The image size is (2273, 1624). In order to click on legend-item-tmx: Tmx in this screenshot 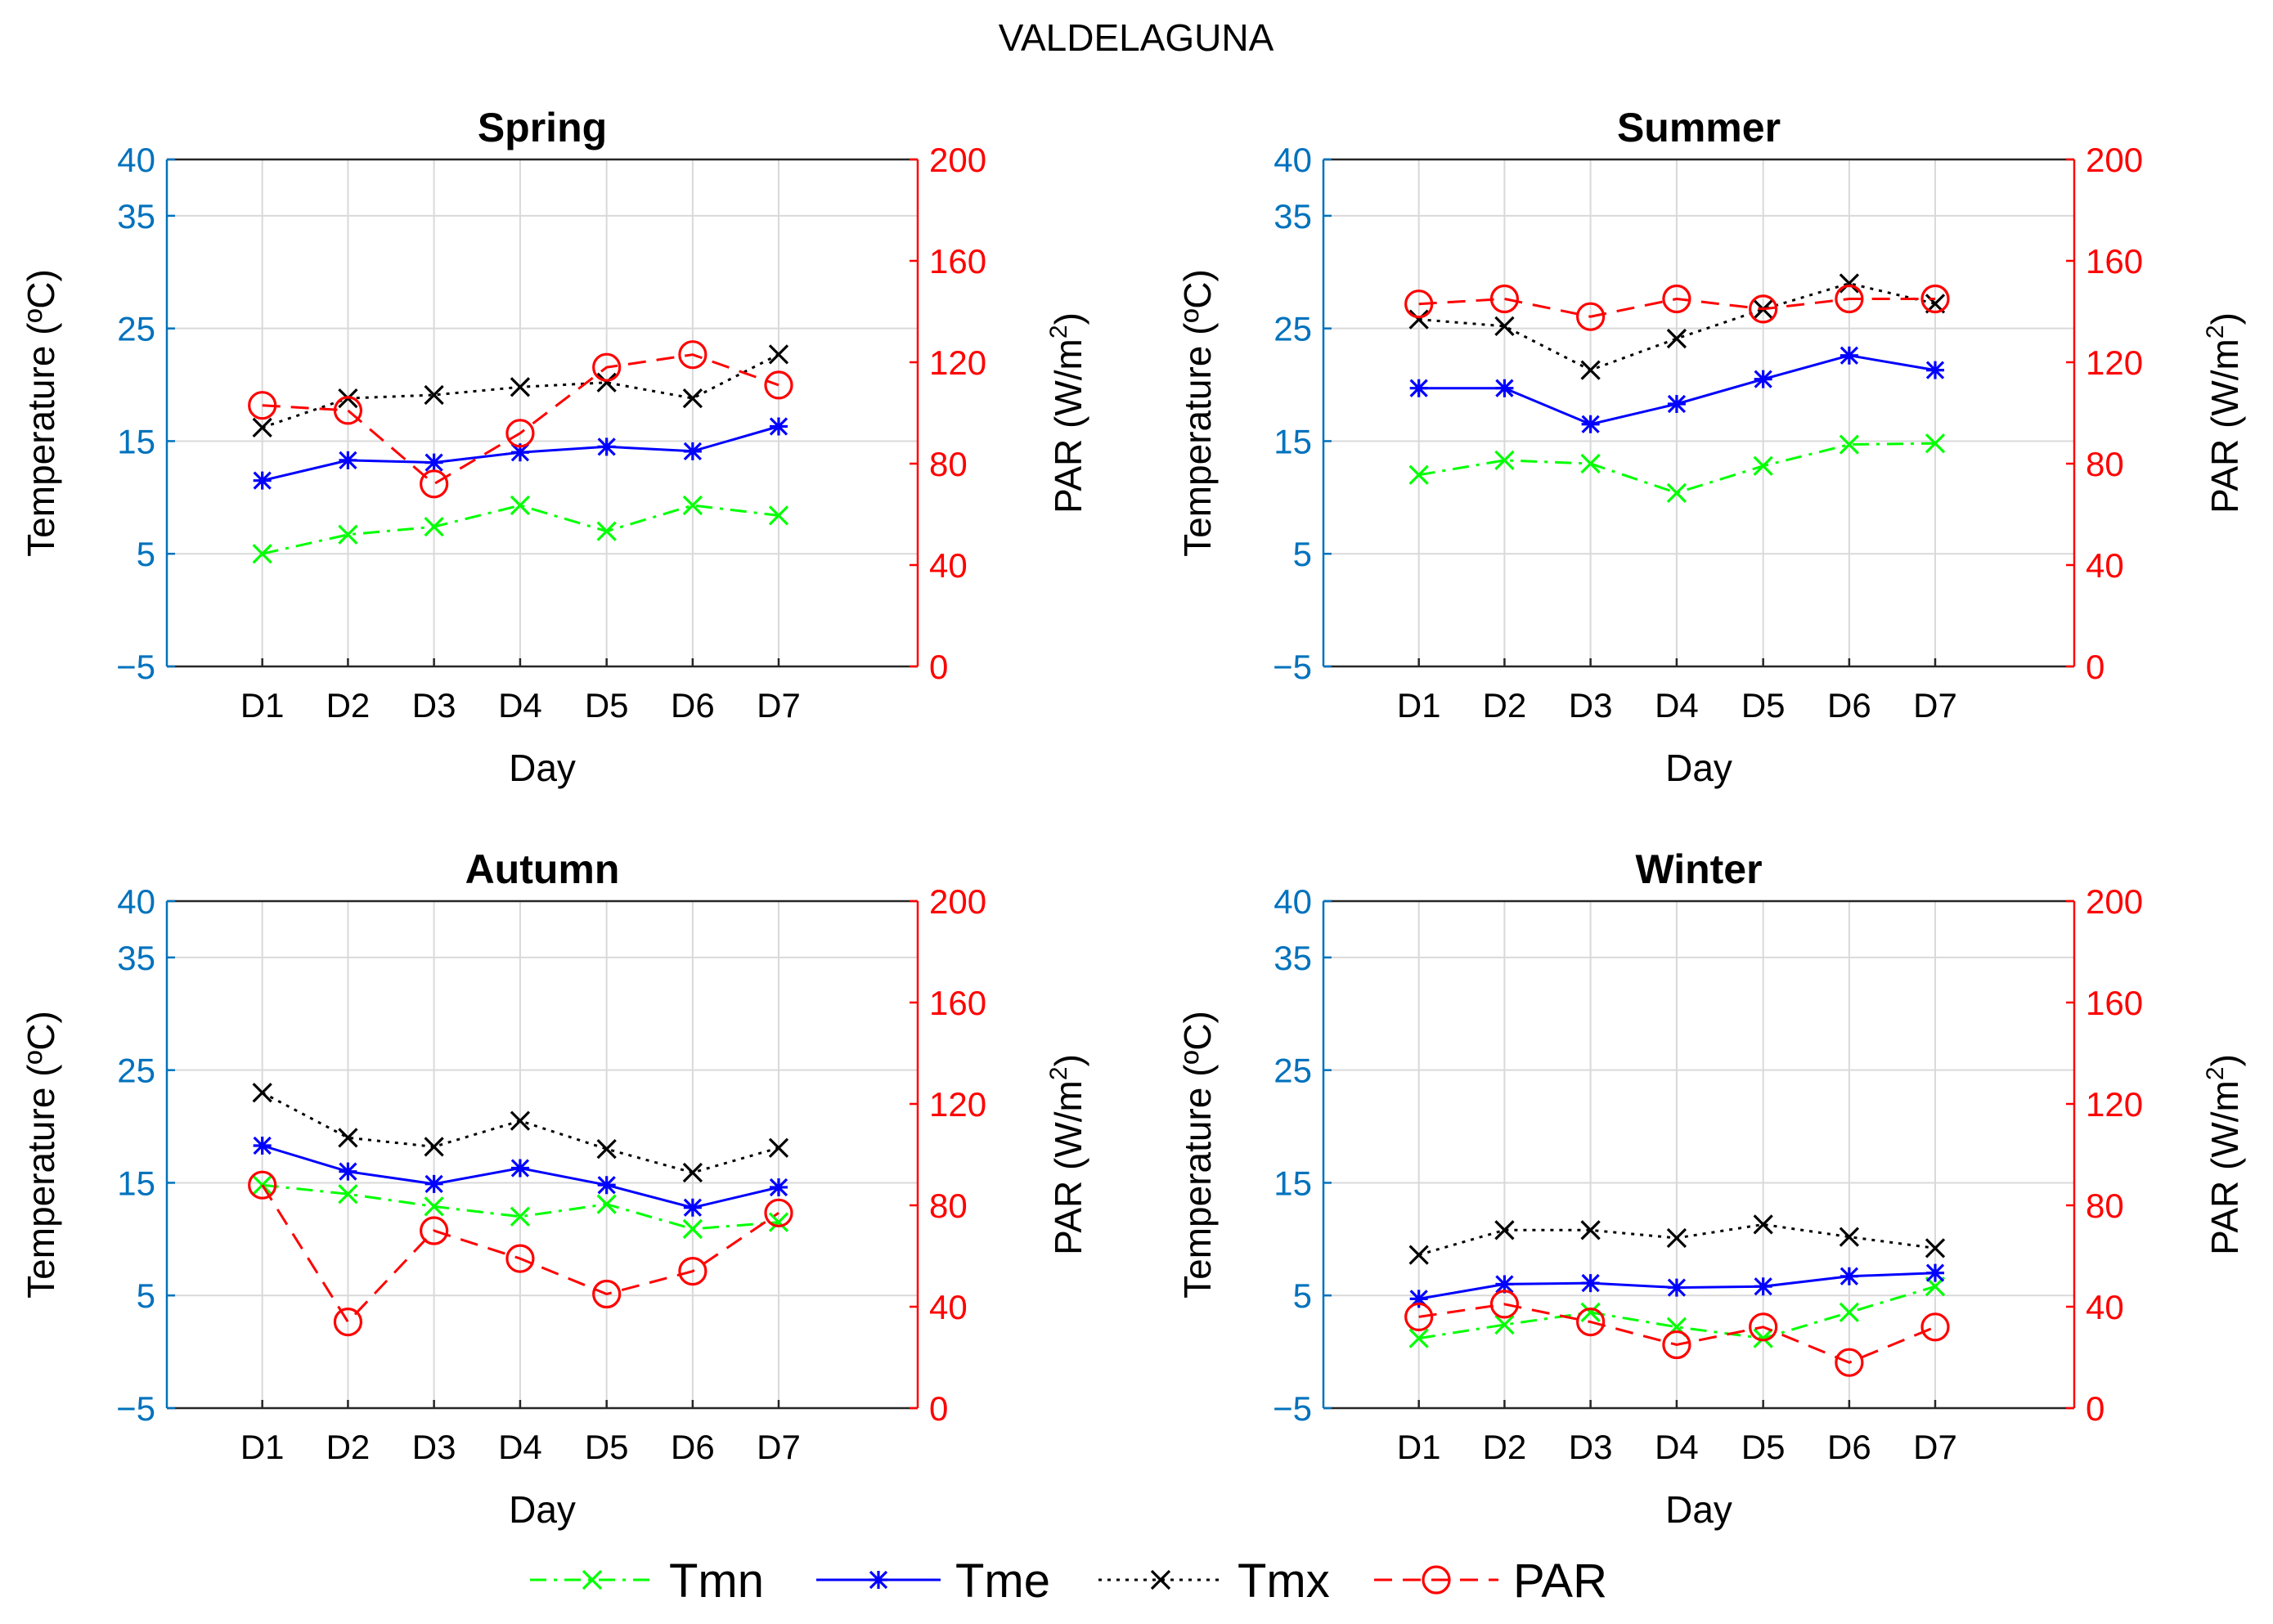, I will do `click(1214, 1581)`.